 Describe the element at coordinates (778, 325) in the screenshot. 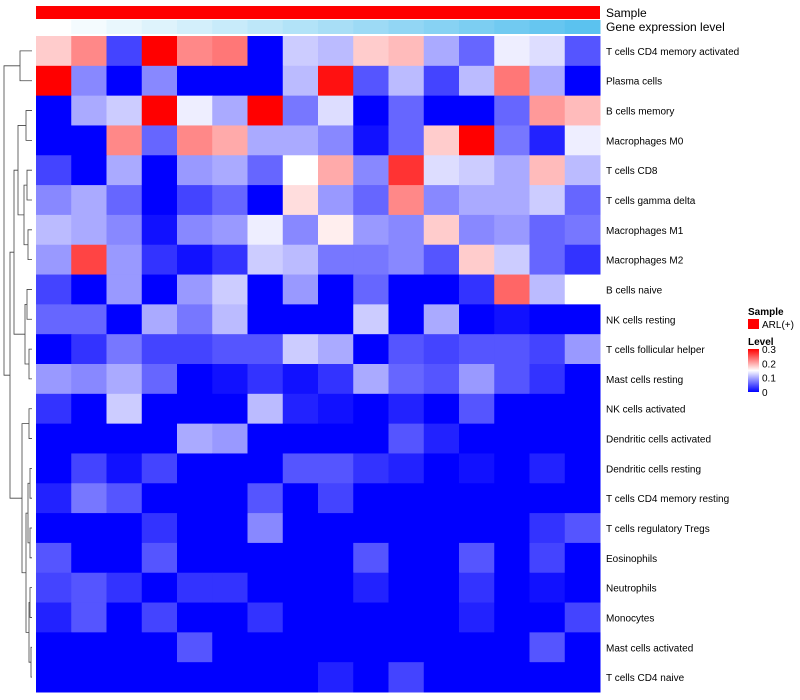

I see `legend-sample-label: ARL(+)` at that location.